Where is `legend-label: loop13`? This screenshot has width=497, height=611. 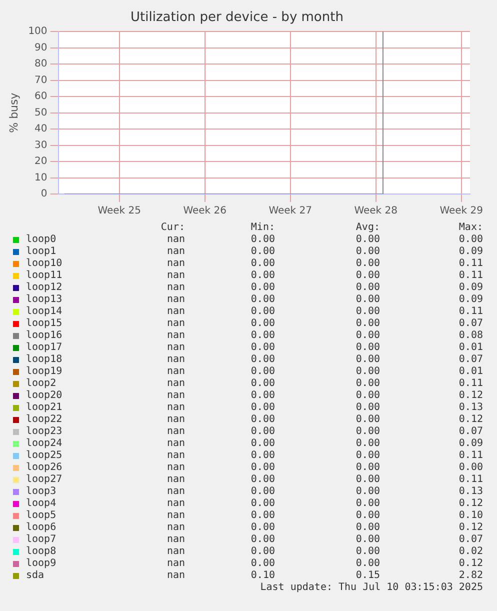
legend-label: loop13 is located at coordinates (44, 300).